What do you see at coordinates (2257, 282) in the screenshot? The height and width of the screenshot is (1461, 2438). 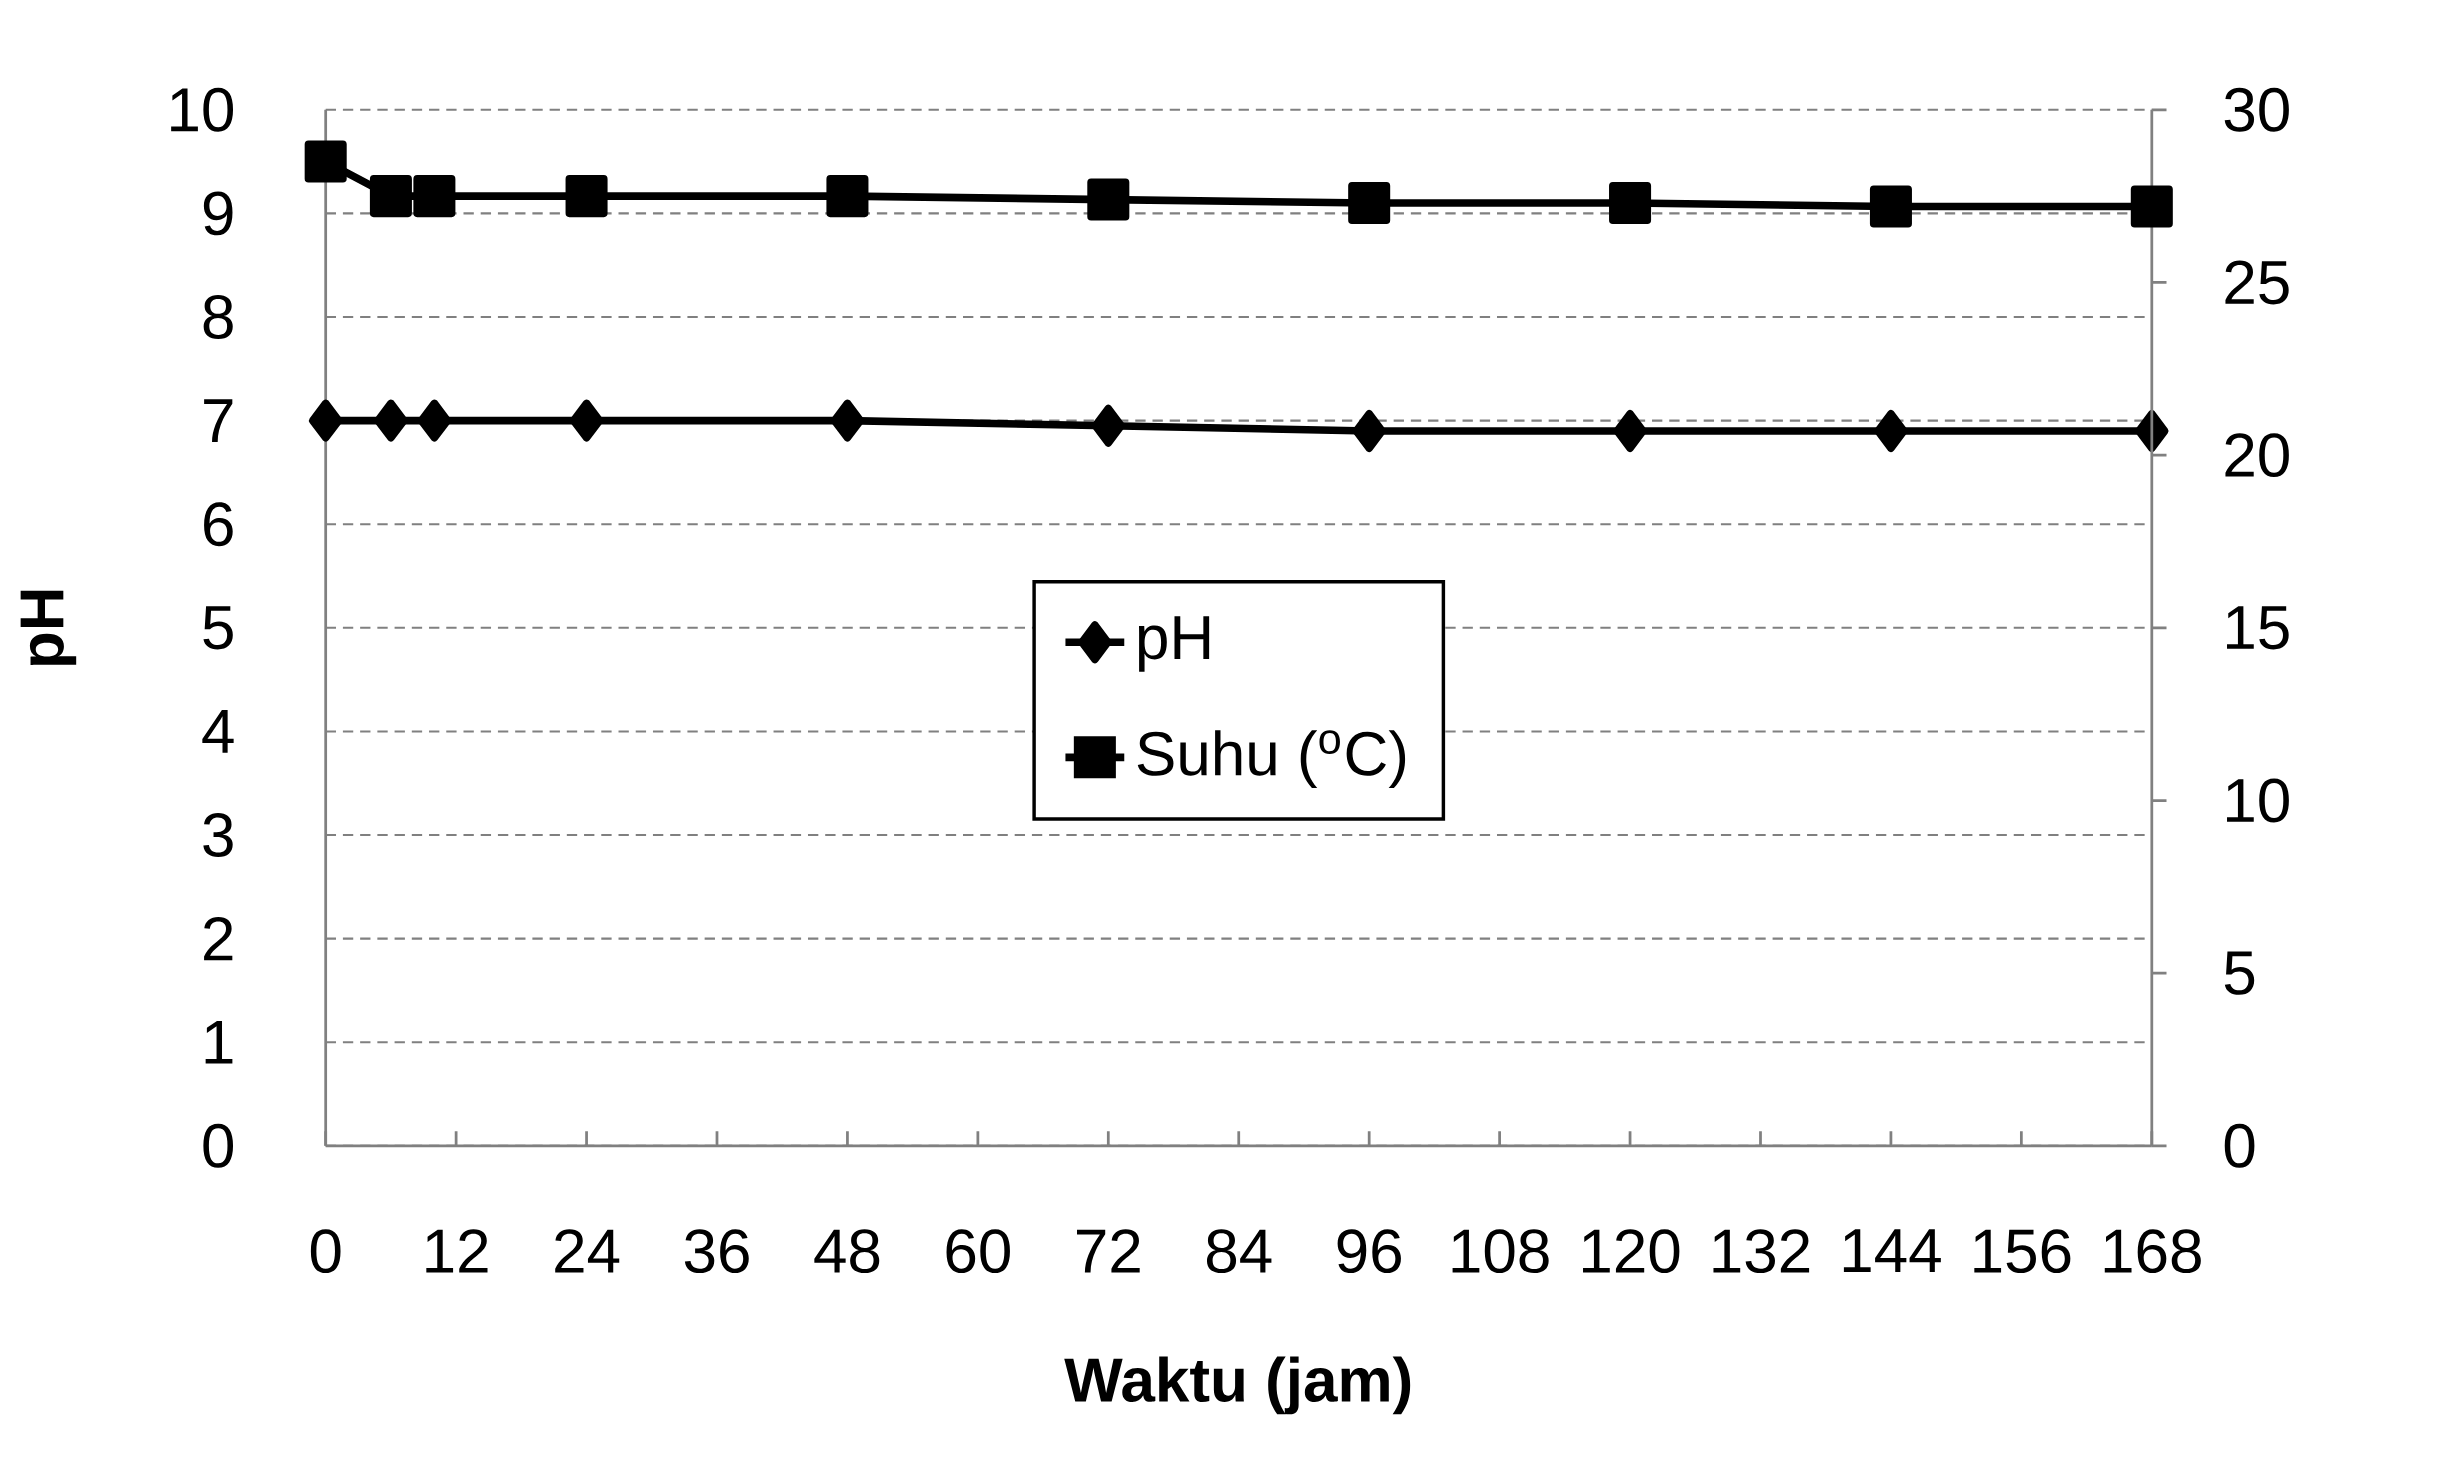 I see `y2-tick-label: 25` at bounding box center [2257, 282].